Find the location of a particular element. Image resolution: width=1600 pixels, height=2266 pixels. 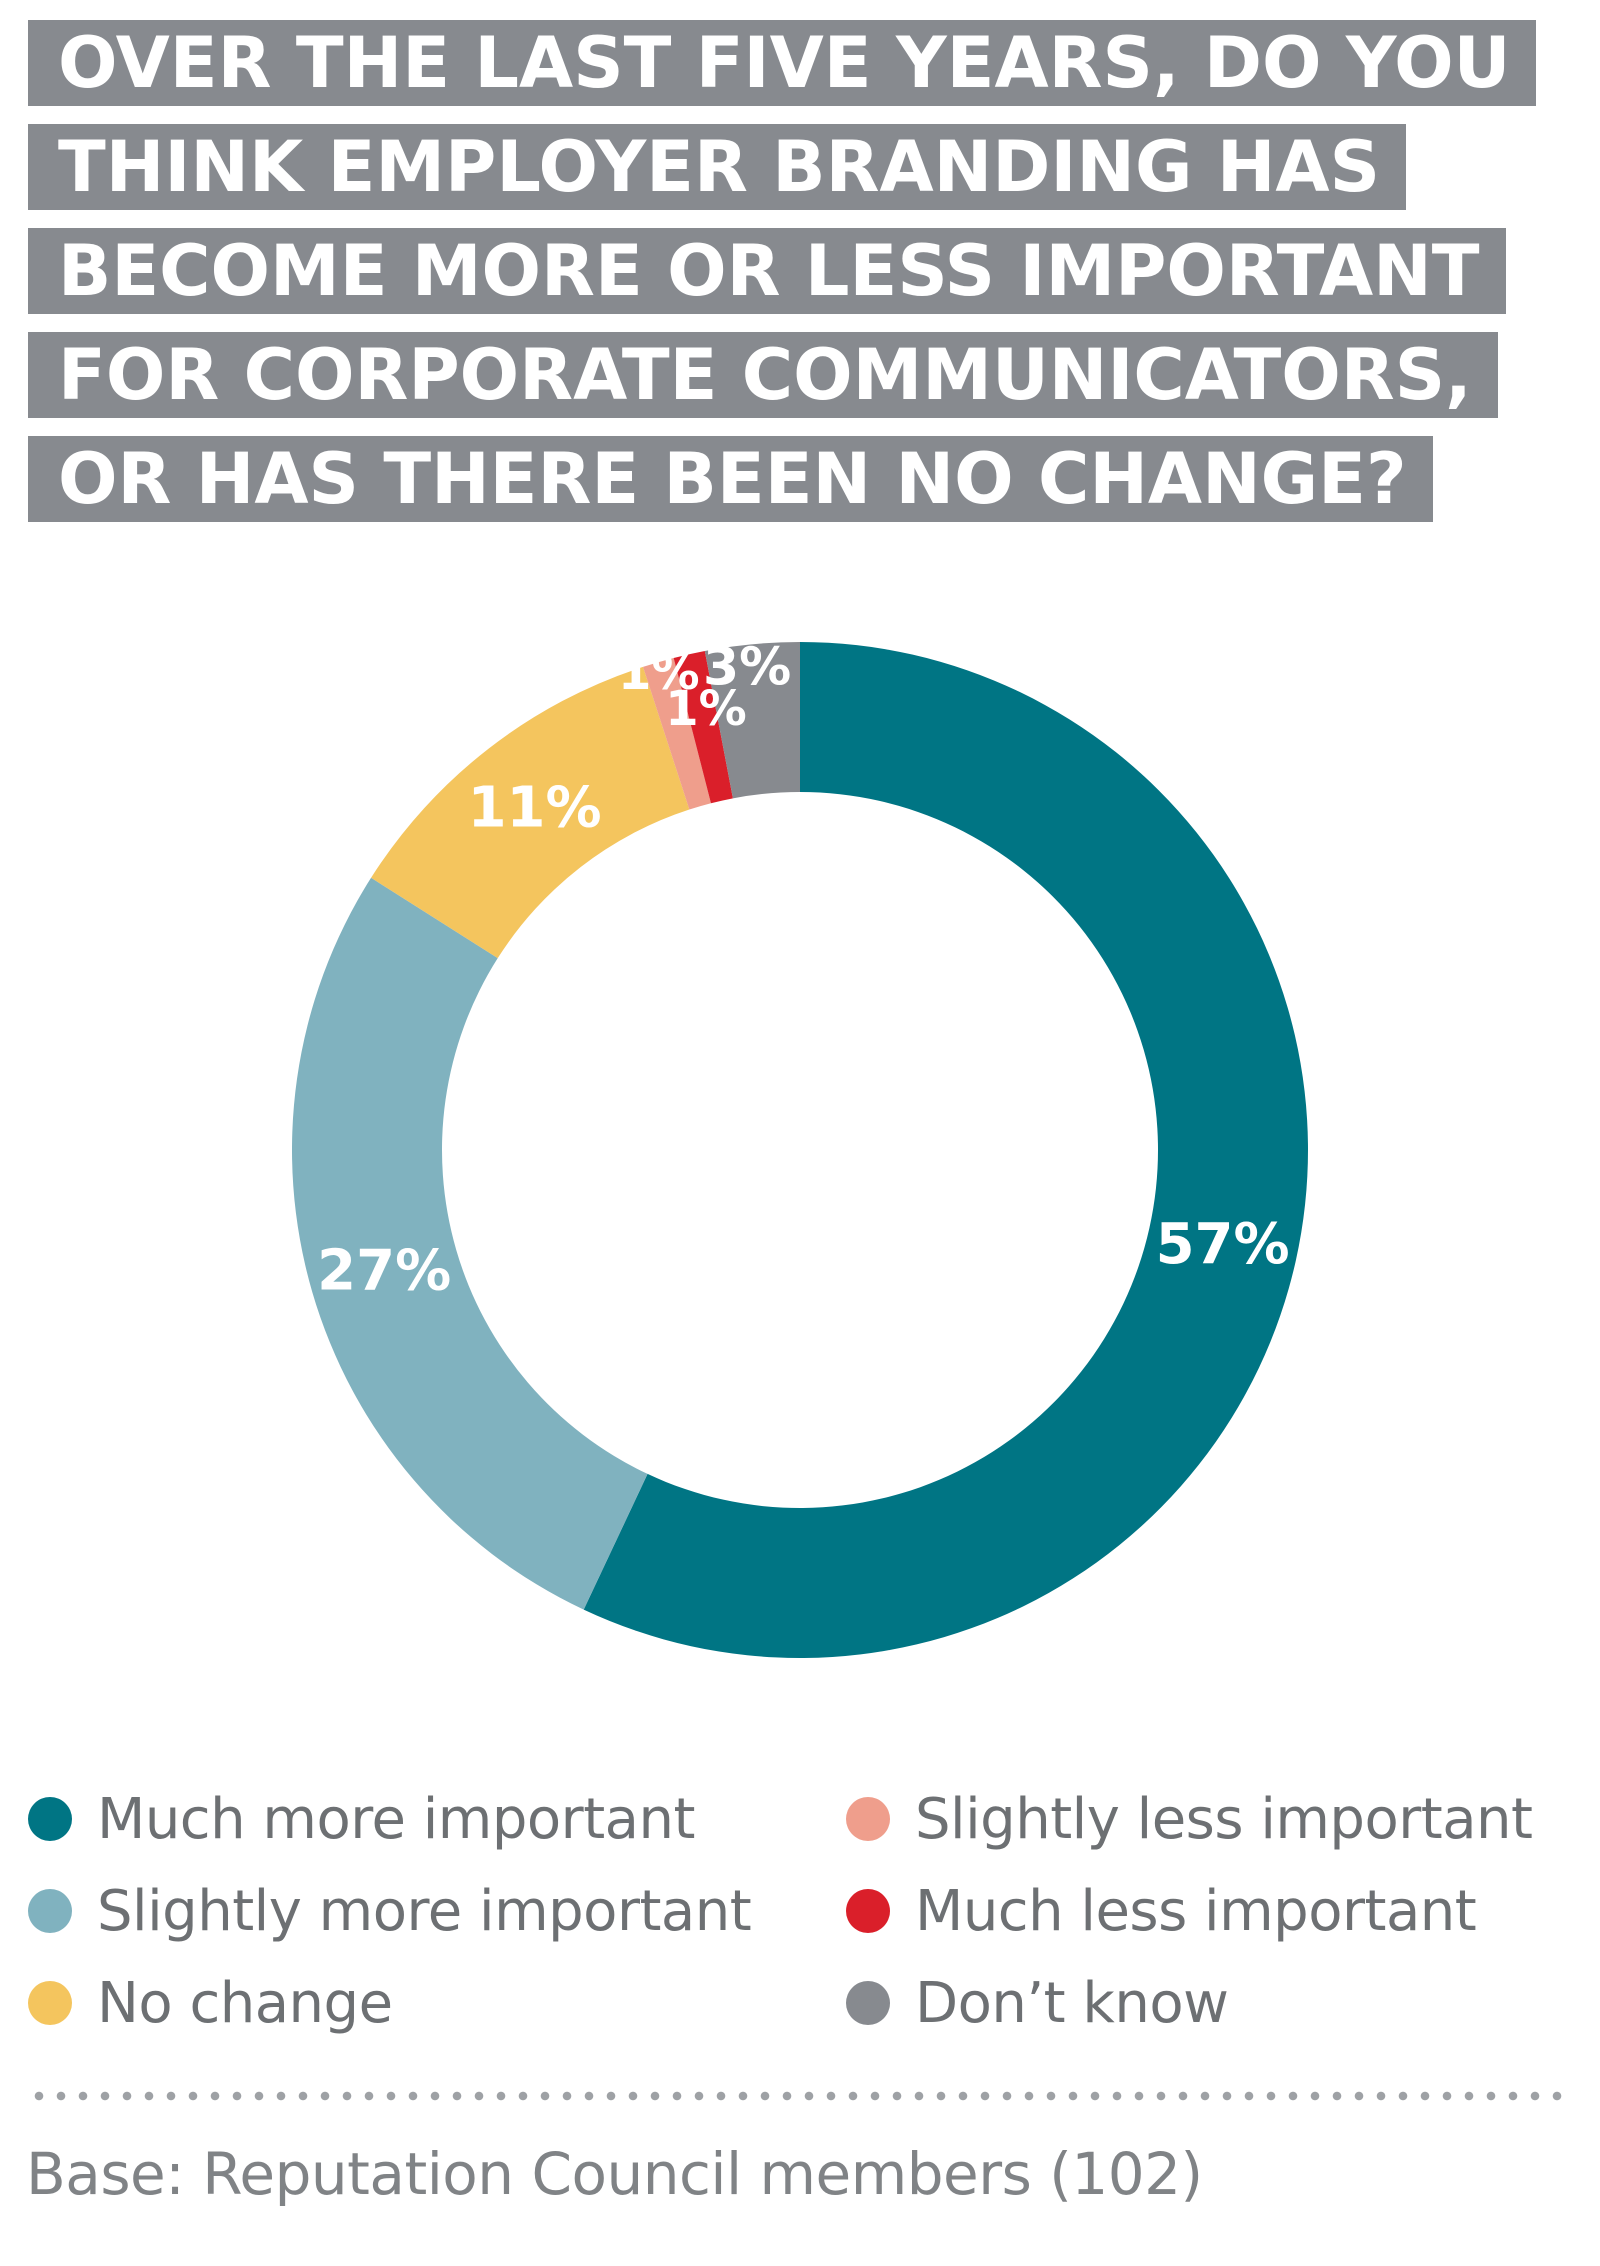

title-line: FOR CORPORATE COMMUNICATORS, is located at coordinates (808, 384).